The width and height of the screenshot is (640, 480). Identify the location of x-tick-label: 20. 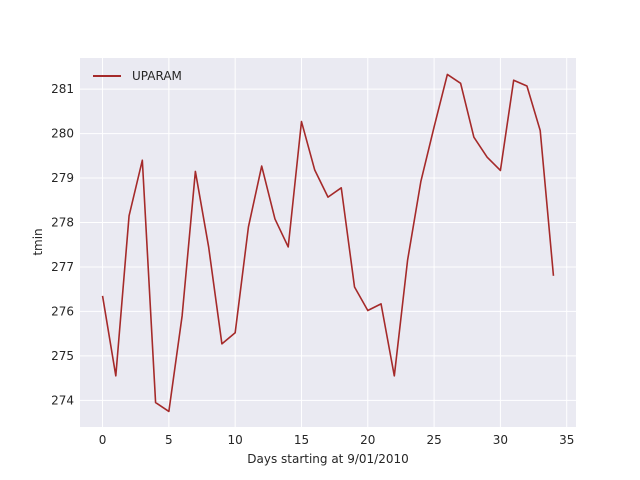
(367, 440).